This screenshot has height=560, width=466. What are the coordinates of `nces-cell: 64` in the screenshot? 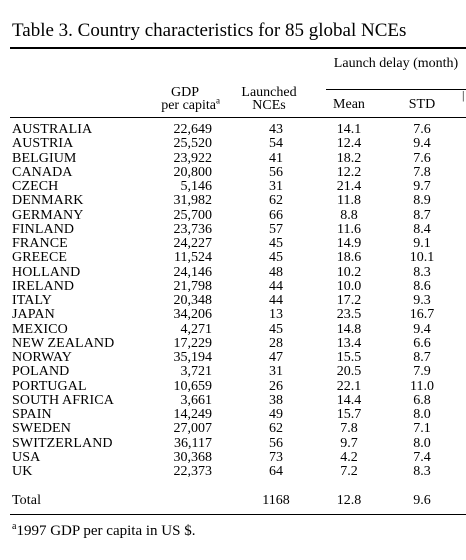 It's located at (276, 471).